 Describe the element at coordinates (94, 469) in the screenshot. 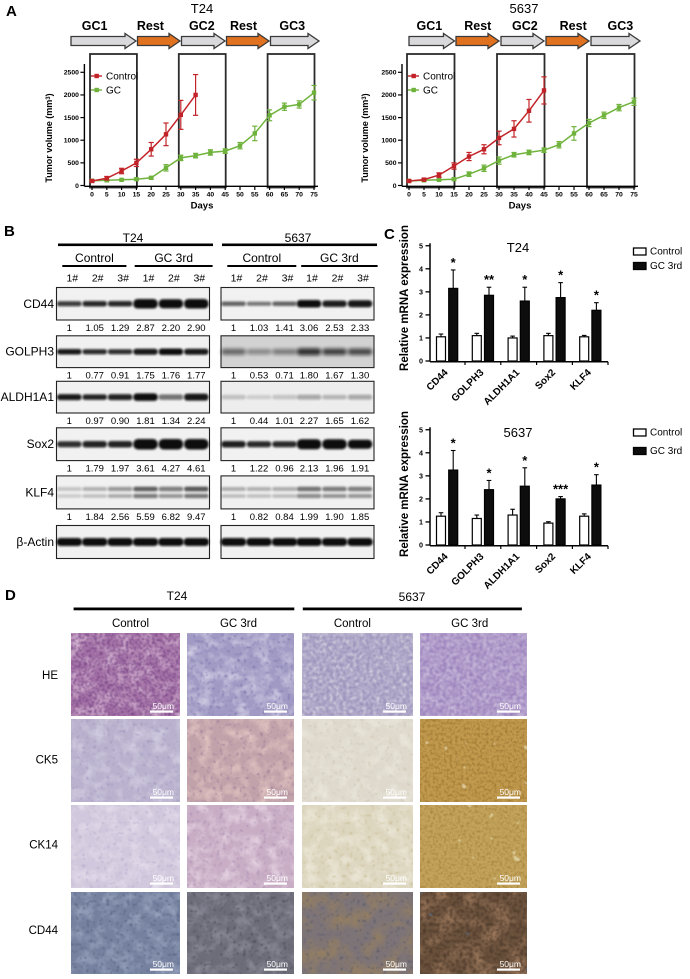

I see `svg-text: 1.79` at that location.